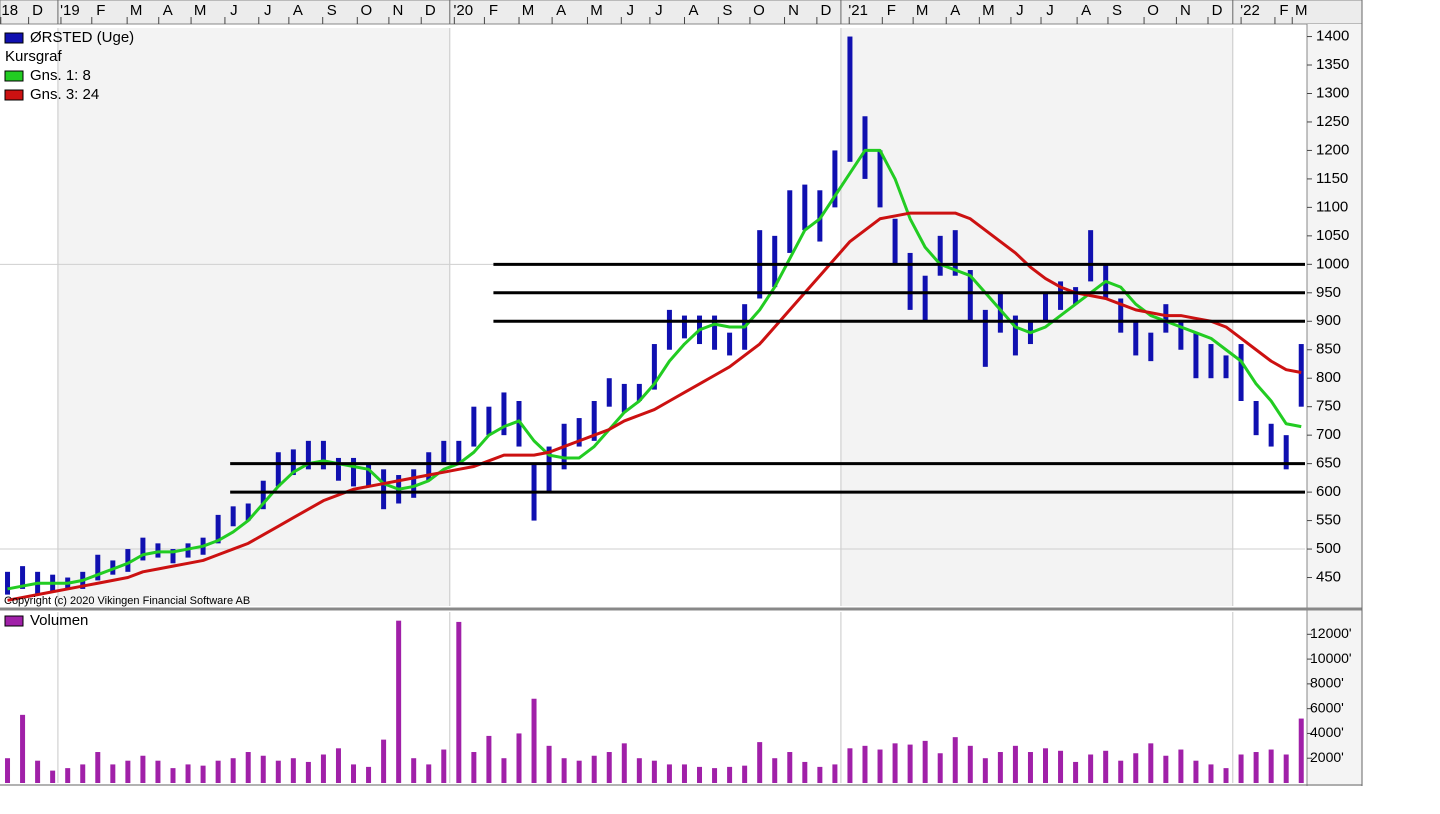 This screenshot has height=814, width=1440. Describe the element at coordinates (9, 10) in the screenshot. I see `x-tick-label: 18` at that location.